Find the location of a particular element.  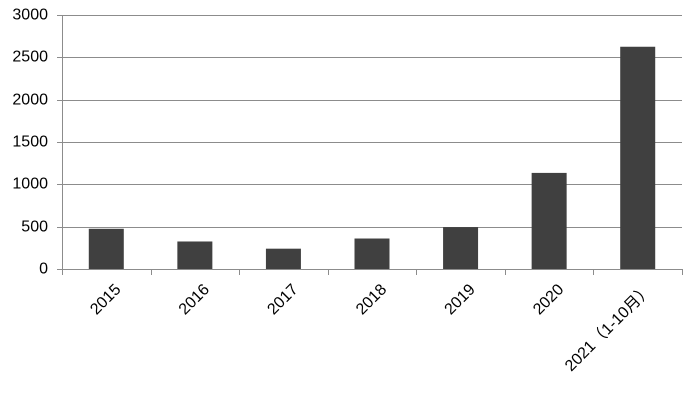

x-tick-label: 2017 is located at coordinates (282, 299).